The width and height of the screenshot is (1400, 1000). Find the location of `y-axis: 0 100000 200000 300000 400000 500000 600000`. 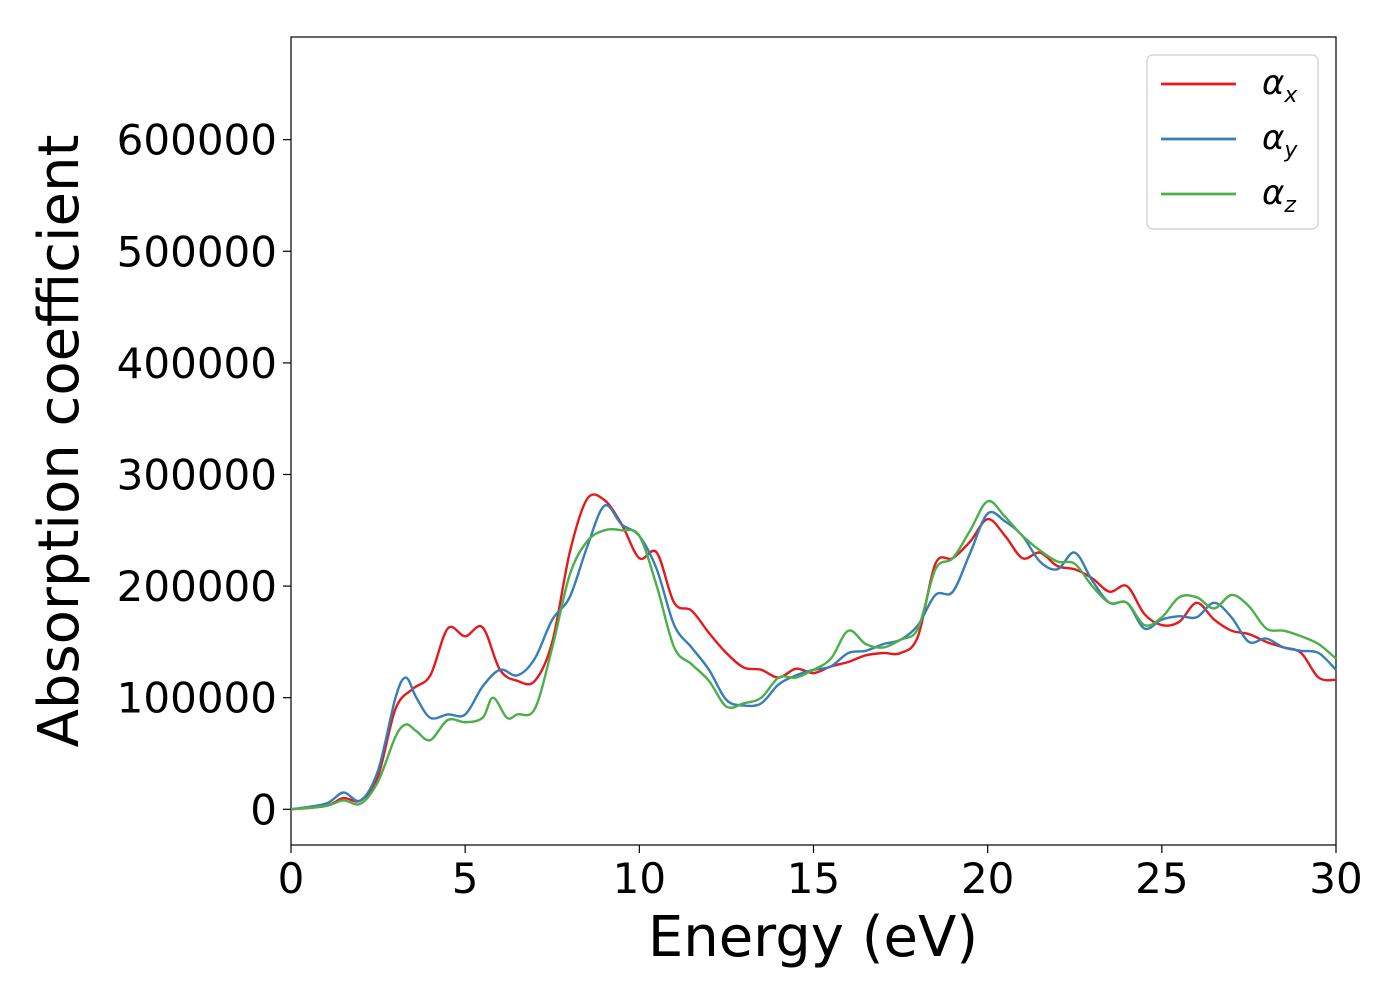

y-axis: 0 100000 200000 300000 400000 500000 600000 is located at coordinates (204, 475).